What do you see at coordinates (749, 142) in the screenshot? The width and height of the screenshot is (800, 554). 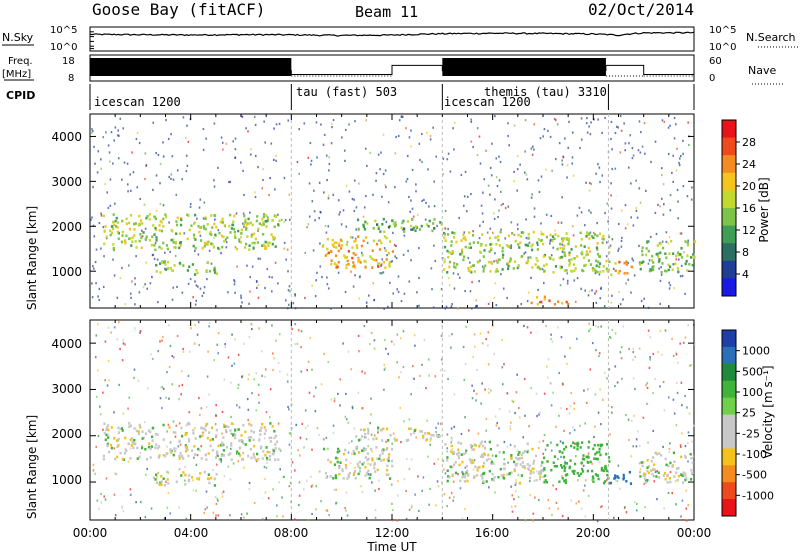 I see `power-colorbar-tick-0: 28` at bounding box center [749, 142].